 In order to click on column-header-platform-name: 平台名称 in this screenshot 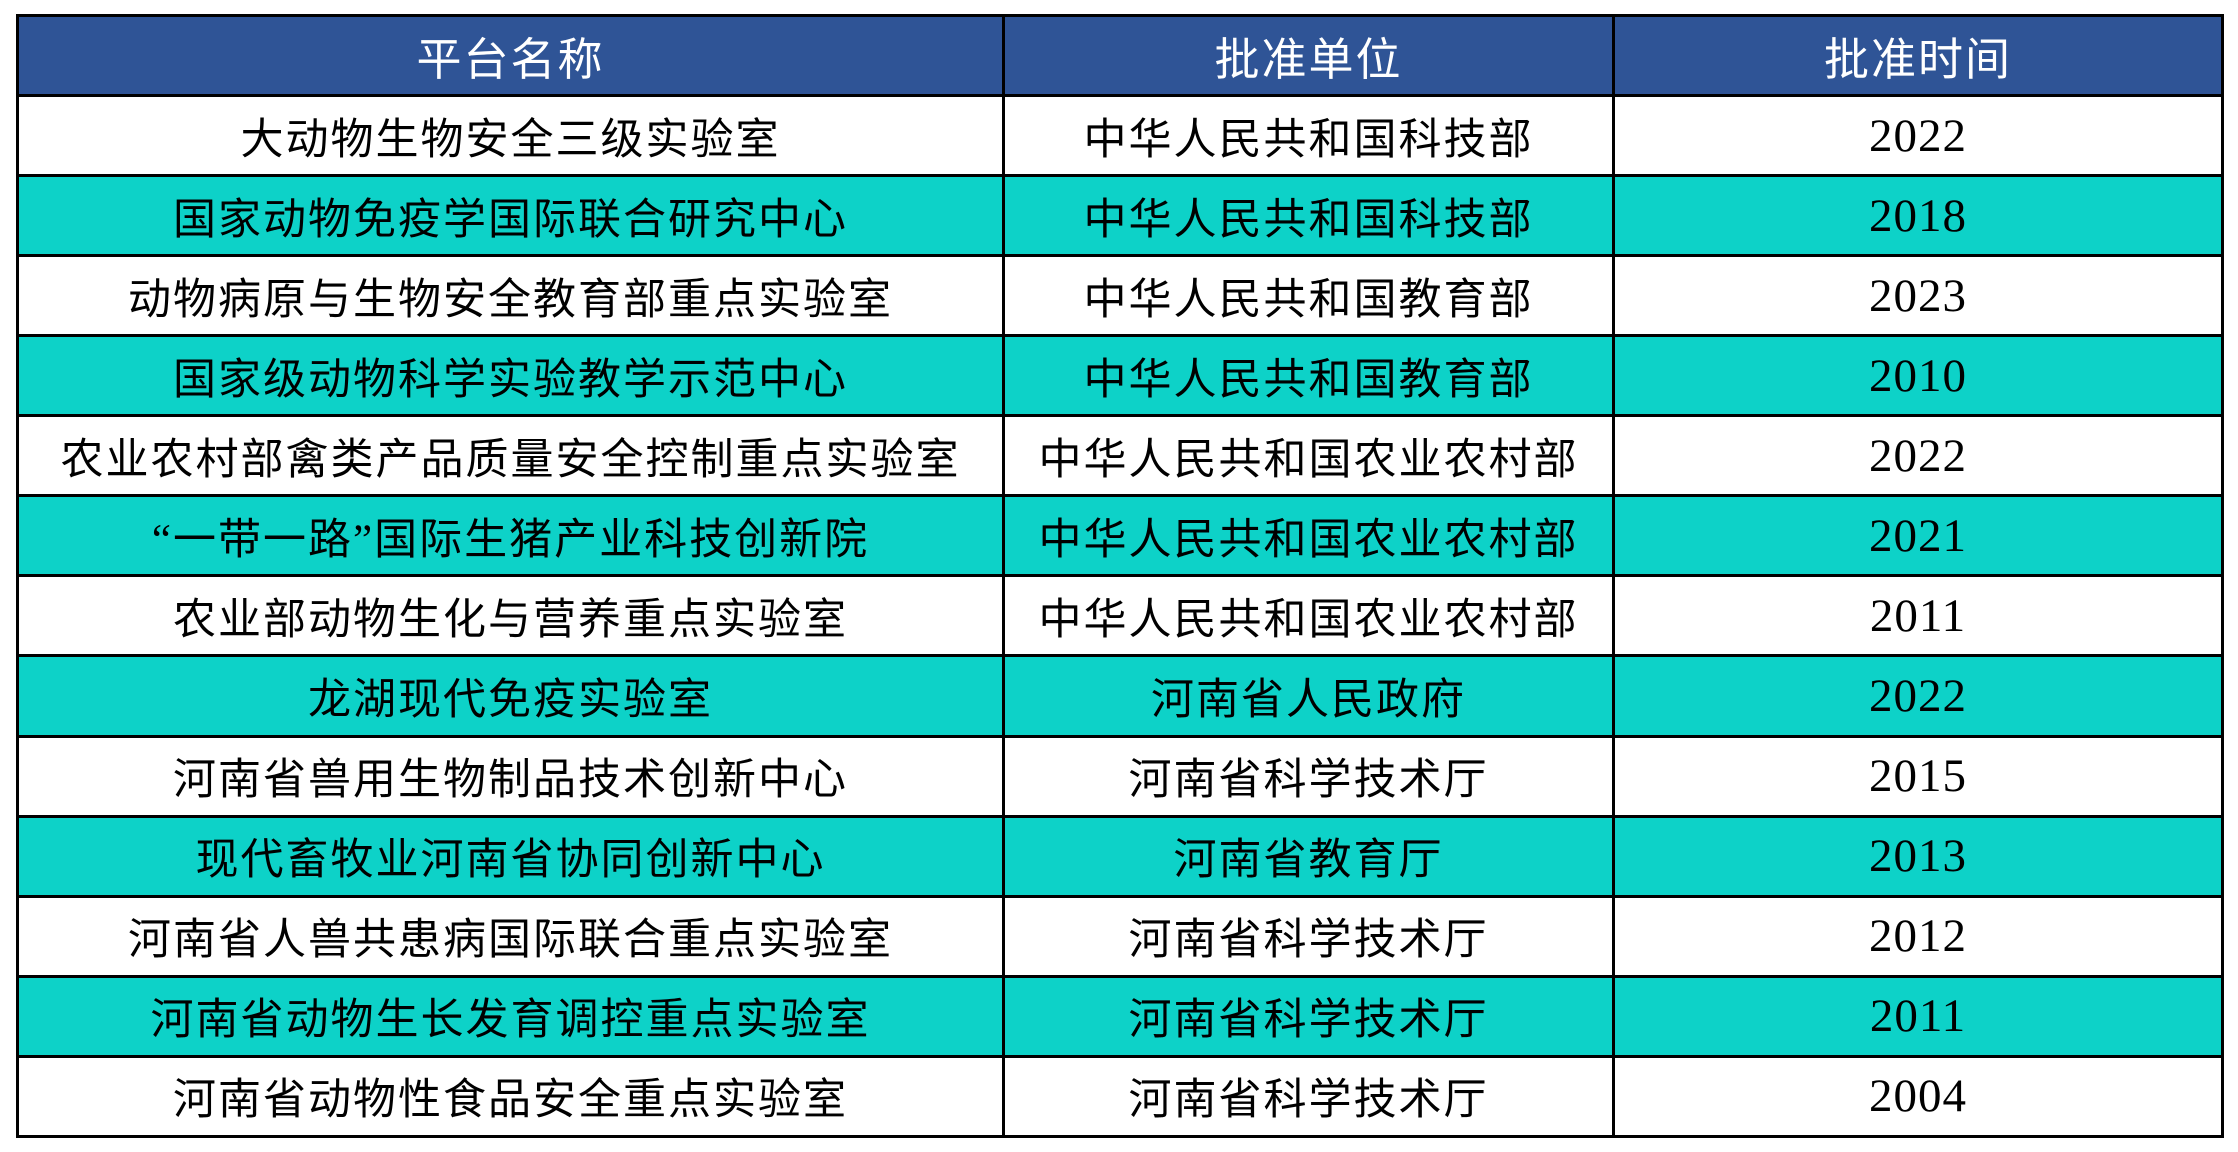, I will do `click(510, 55)`.